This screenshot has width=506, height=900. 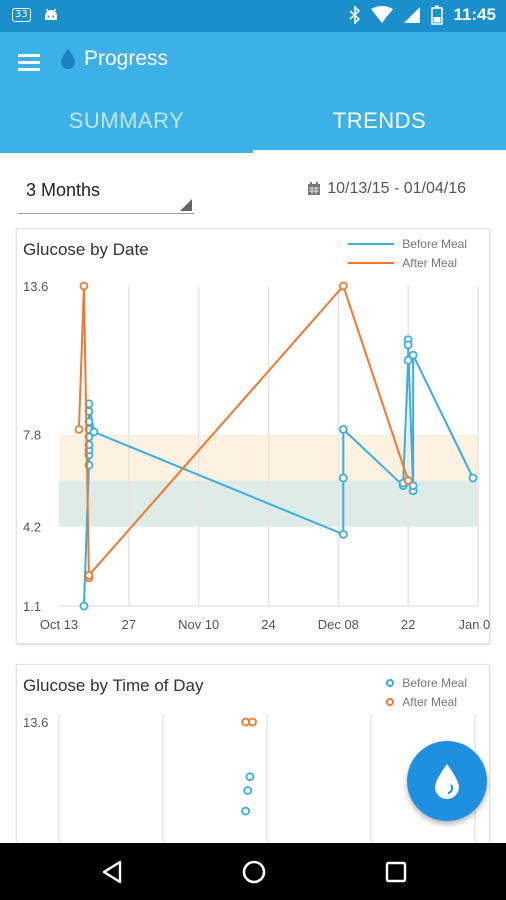 I want to click on x-tick-label: Nov 10, so click(x=198, y=624).